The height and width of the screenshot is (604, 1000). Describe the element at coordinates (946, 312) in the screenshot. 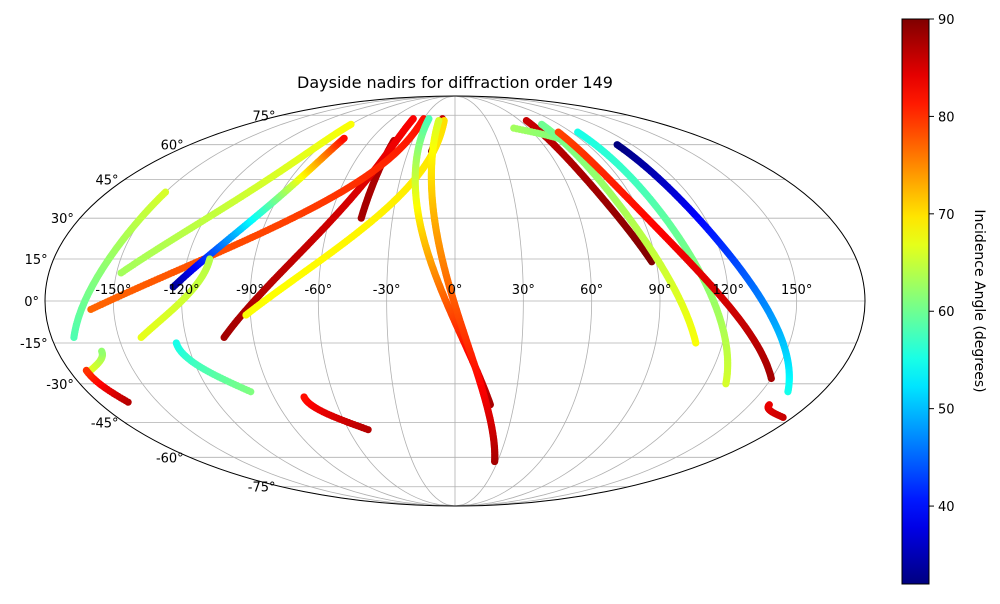

I see `colorbar-tick-label: 60` at that location.